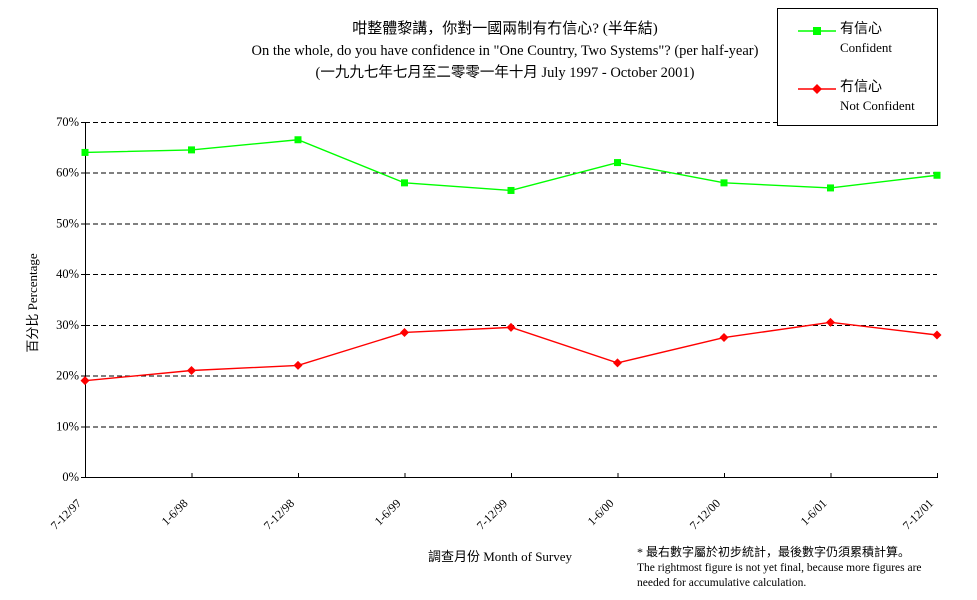 This screenshot has height=600, width=977. I want to click on y-tick-label: 70%, so click(67, 122).